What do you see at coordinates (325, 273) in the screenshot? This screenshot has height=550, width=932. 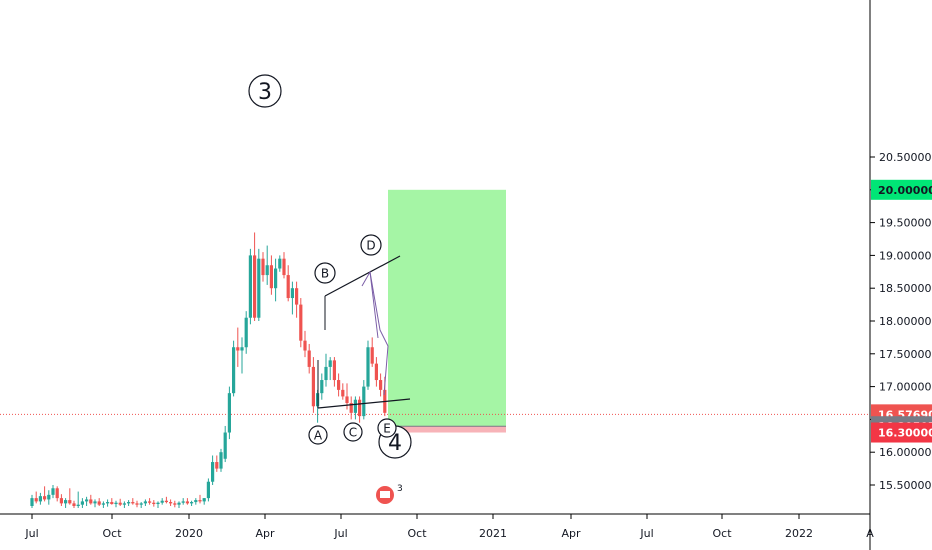 I see `wave-label-b: B` at bounding box center [325, 273].